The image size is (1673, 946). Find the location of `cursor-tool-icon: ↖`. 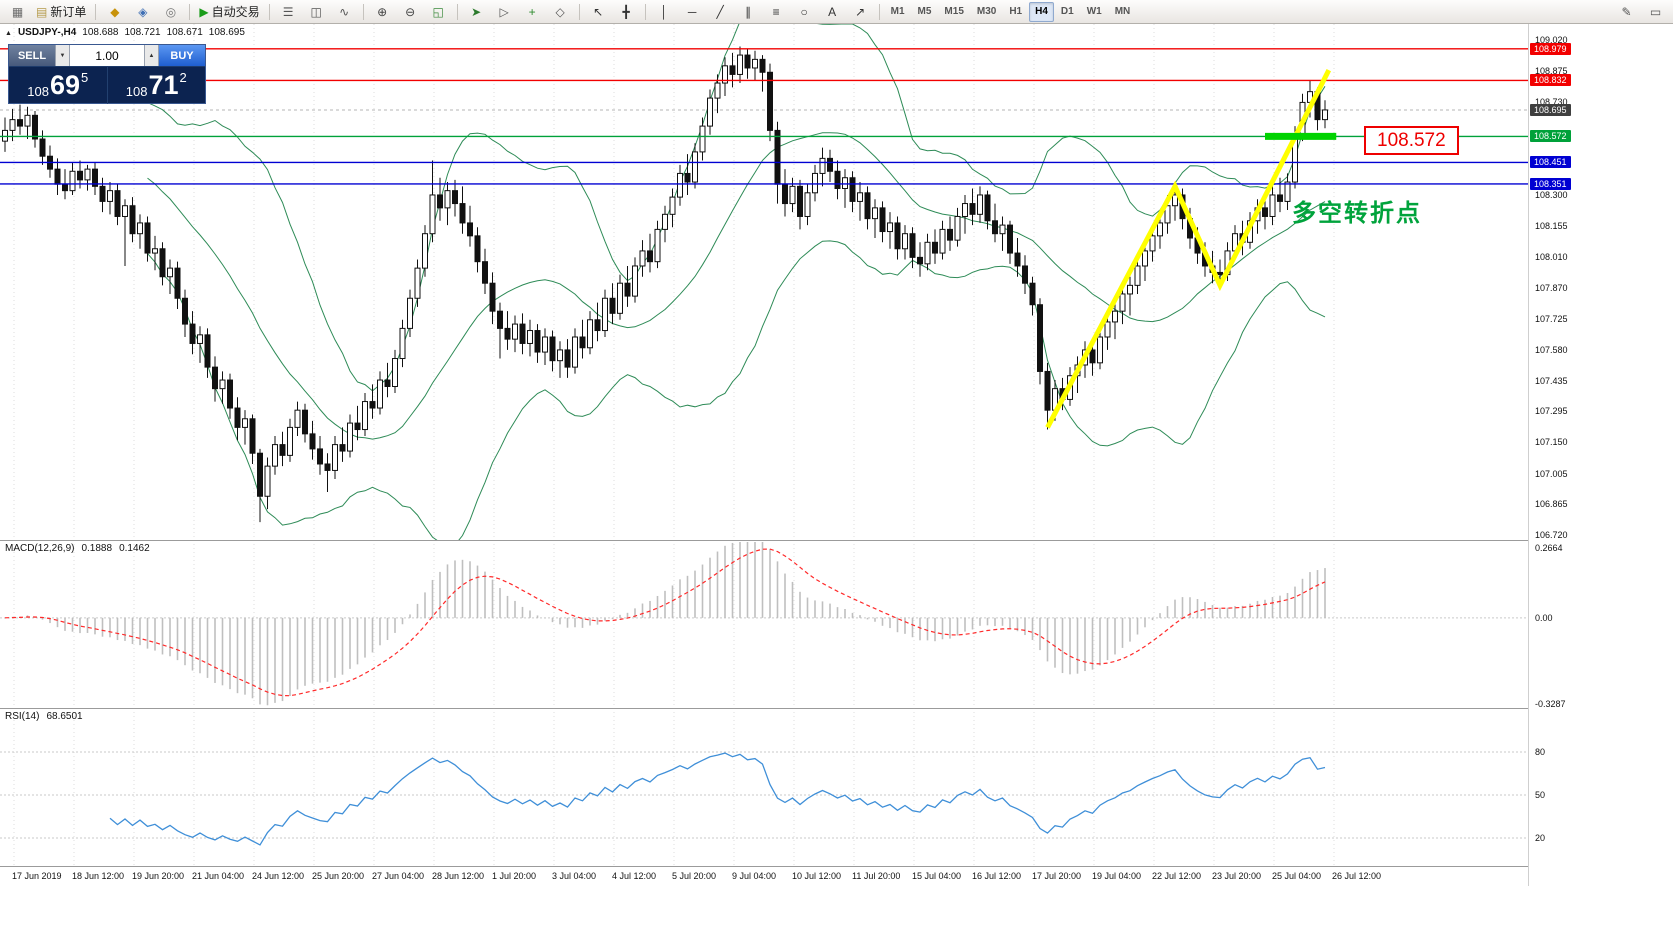

cursor-tool-icon: ↖ is located at coordinates (598, 11).